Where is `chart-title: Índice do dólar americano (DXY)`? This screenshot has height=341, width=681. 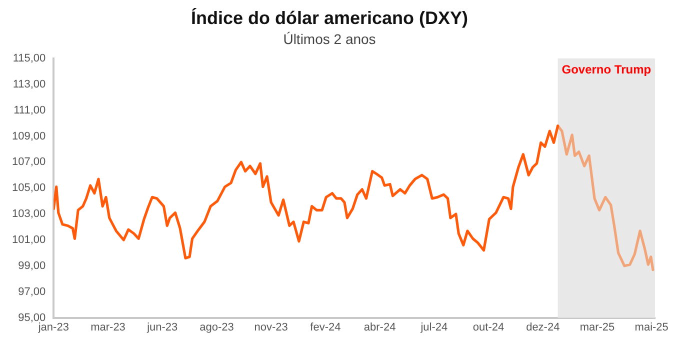
chart-title: Índice do dólar americano (DXY) is located at coordinates (329, 18).